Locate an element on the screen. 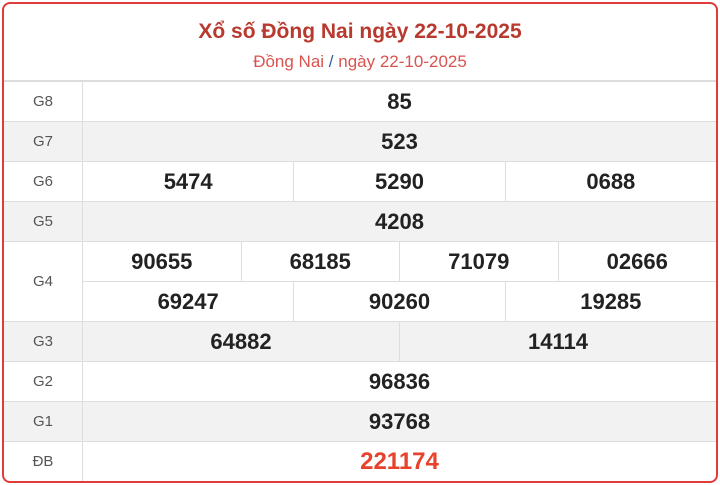 The height and width of the screenshot is (485, 720). breadcrumb-province: Đồng Nai is located at coordinates (289, 61).